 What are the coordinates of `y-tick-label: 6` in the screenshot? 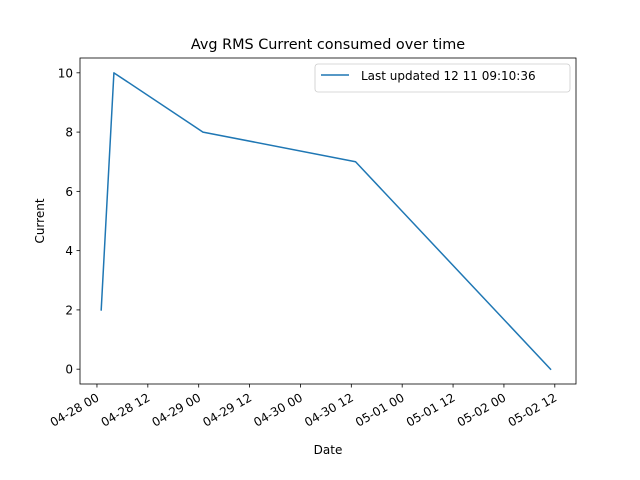 It's located at (69, 192).